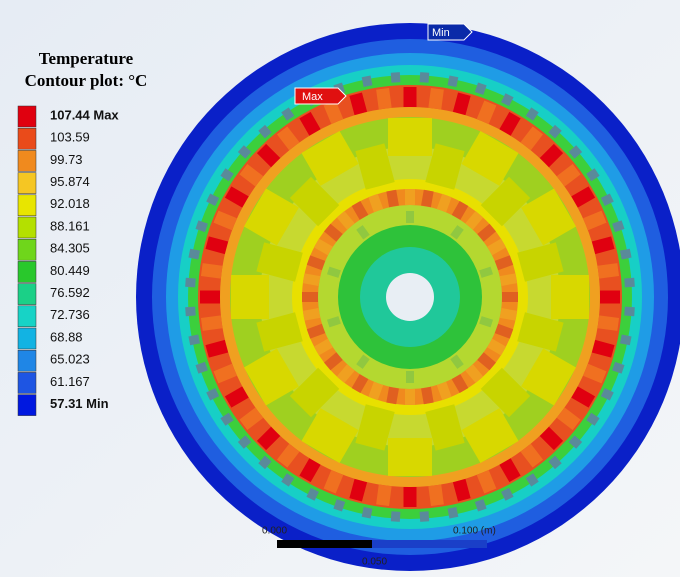 This screenshot has height=582, width=680. Describe the element at coordinates (70, 292) in the screenshot. I see `legend-label: 76.592` at that location.